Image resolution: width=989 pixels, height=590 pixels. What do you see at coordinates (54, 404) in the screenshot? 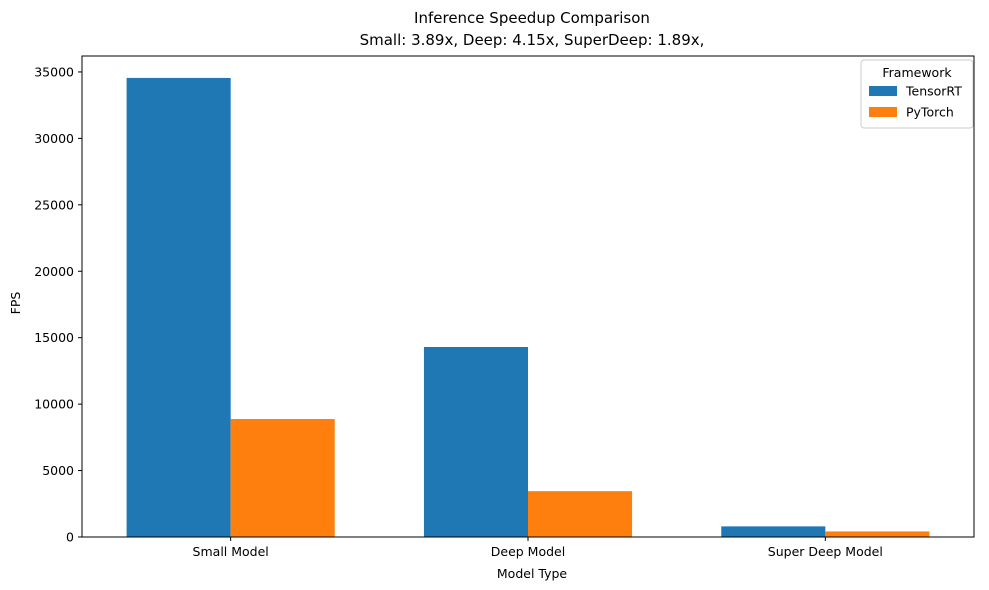
I see `y-tick-label: 10000` at bounding box center [54, 404].